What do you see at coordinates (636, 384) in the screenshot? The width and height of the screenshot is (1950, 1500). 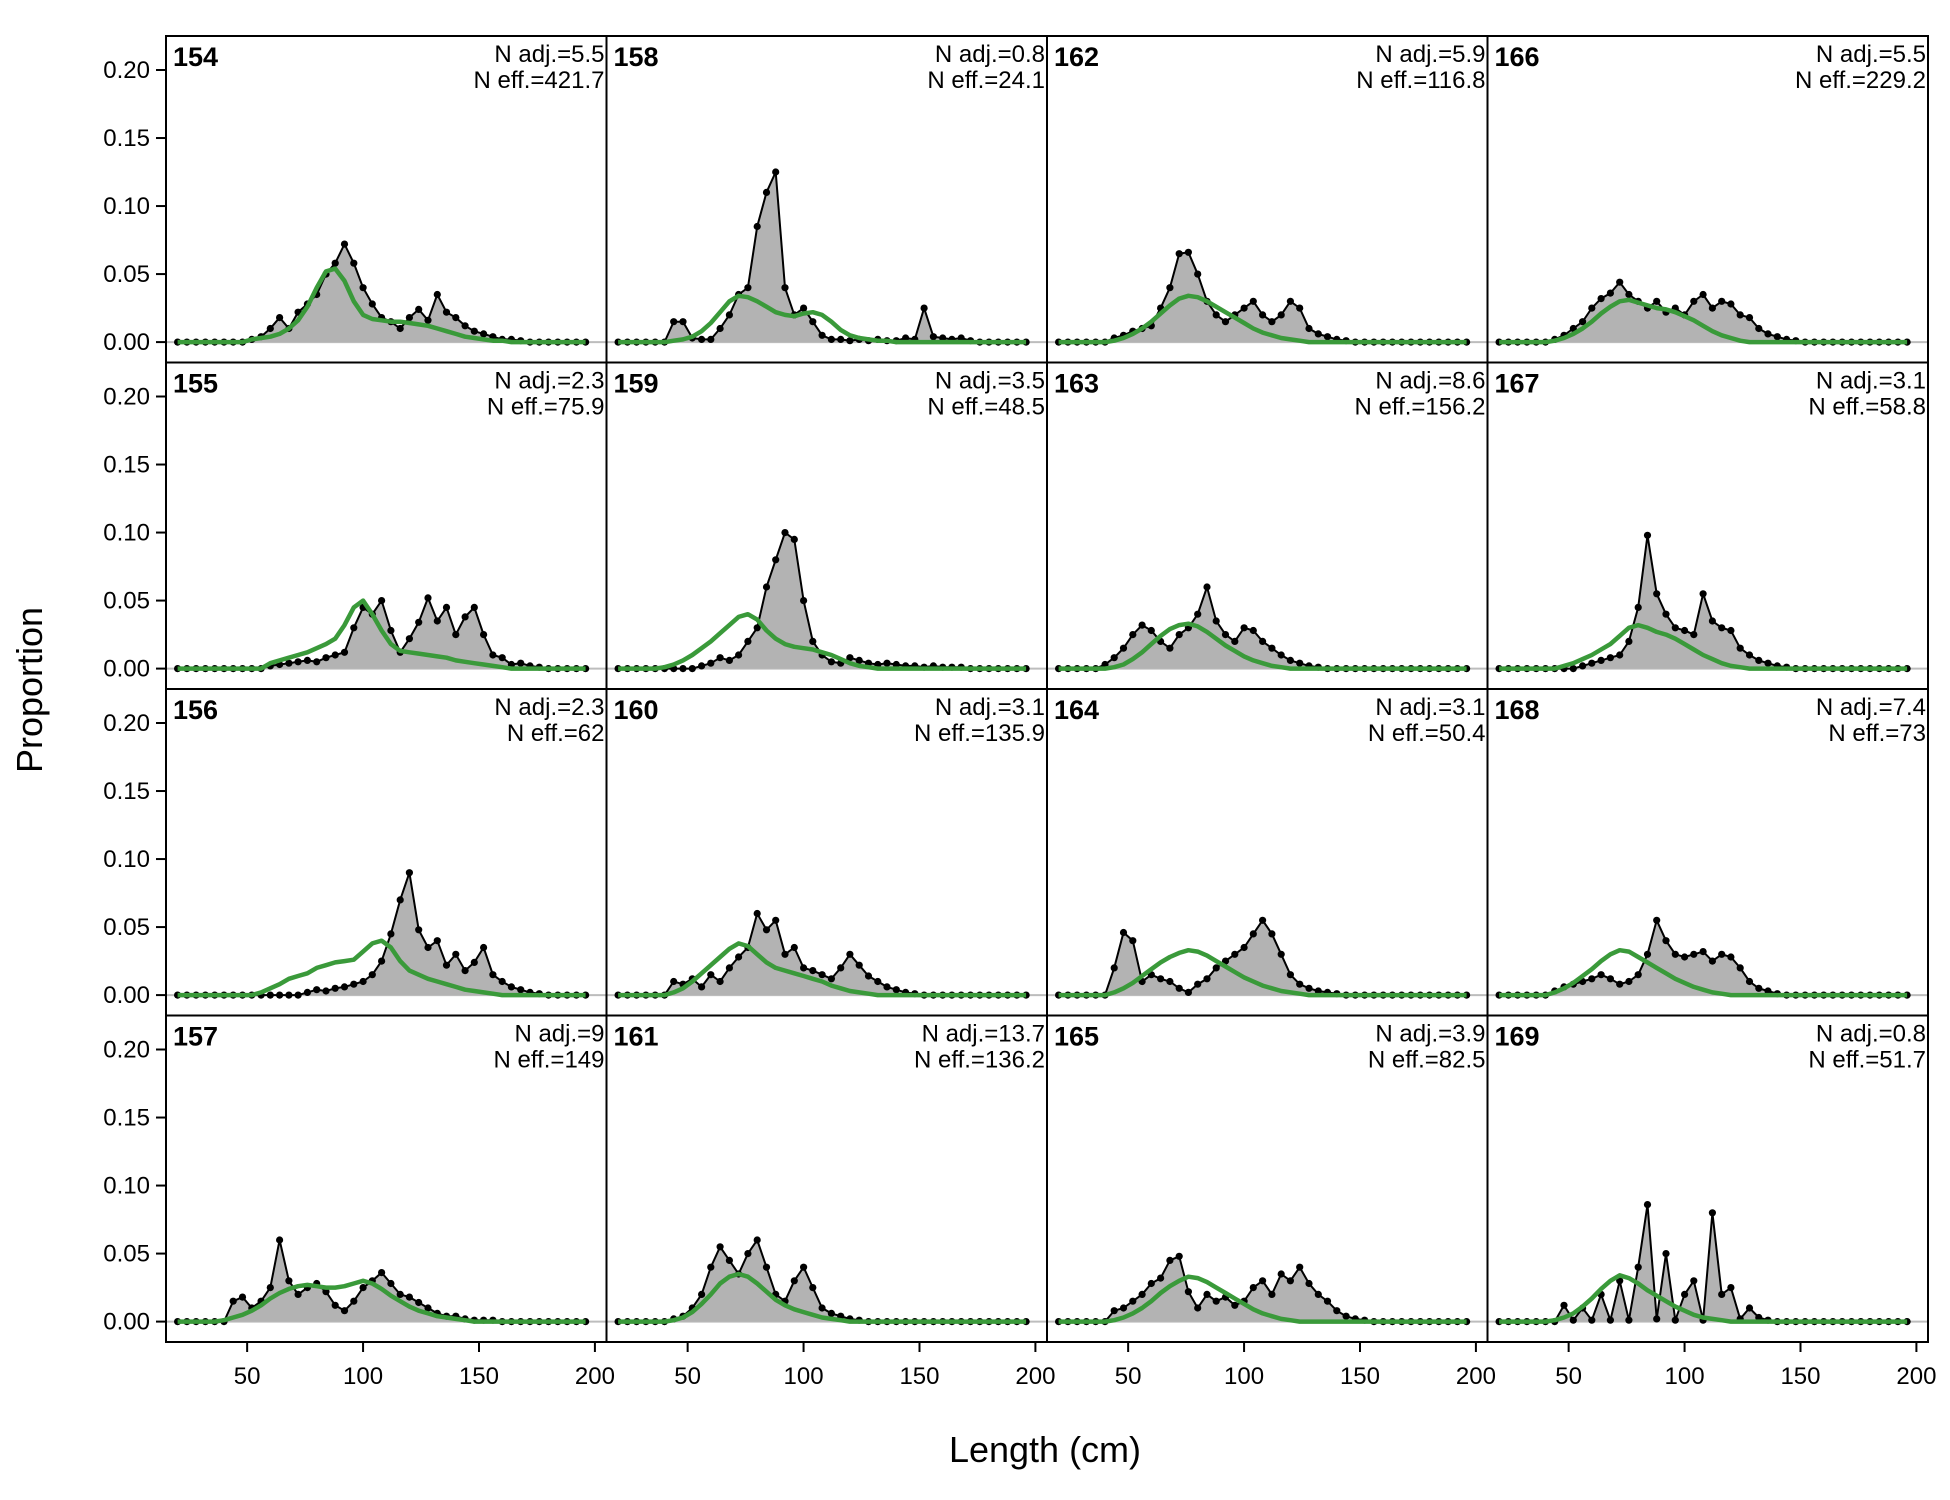 I see `panel-label: 159` at bounding box center [636, 384].